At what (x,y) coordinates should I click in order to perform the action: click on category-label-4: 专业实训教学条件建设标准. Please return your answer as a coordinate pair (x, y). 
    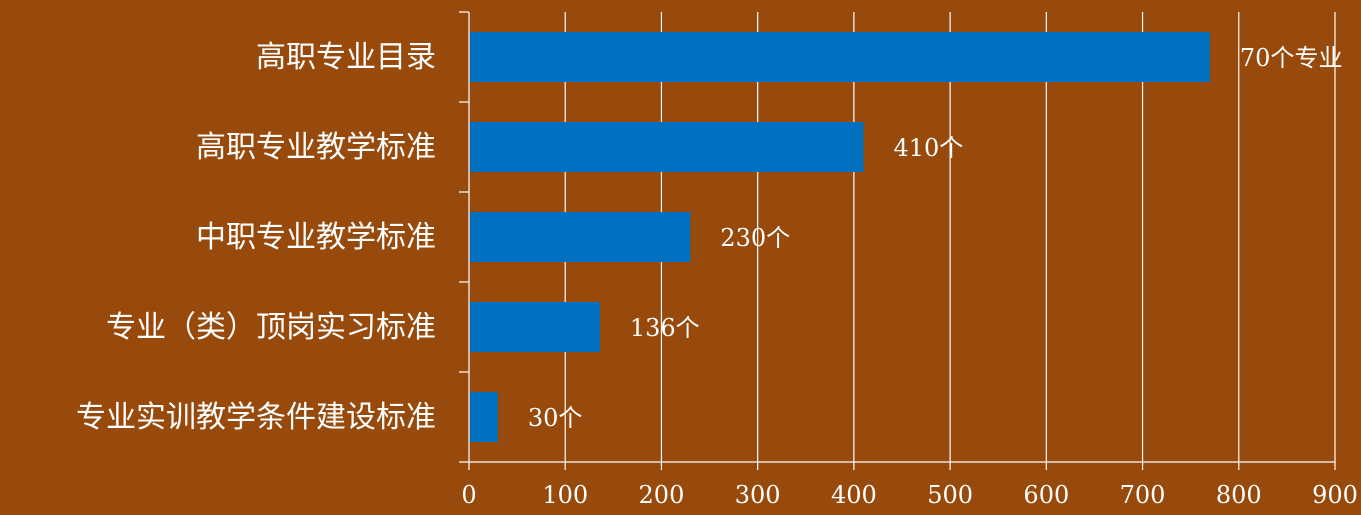
    Looking at the image, I should click on (256, 417).